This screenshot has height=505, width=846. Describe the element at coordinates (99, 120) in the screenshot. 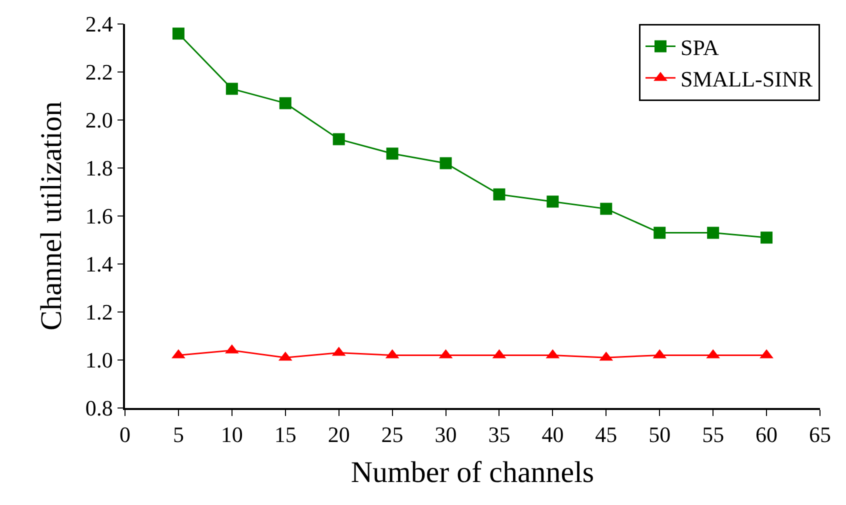

I see `y-tick-label: 2.0` at that location.